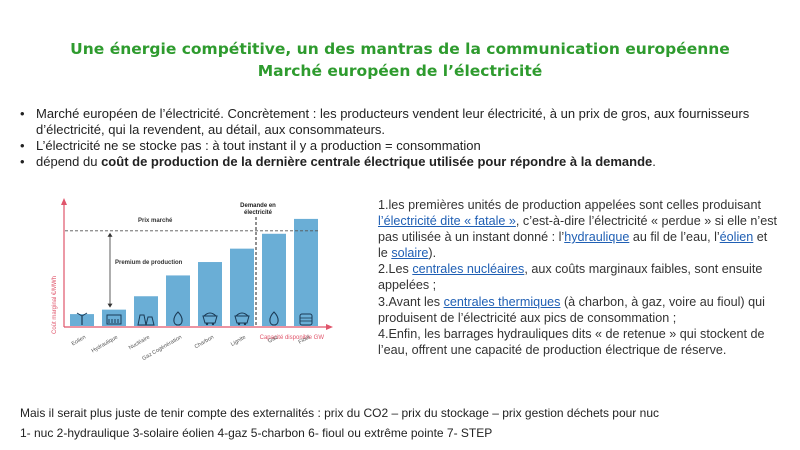 The image size is (800, 450). What do you see at coordinates (304, 340) in the screenshot?
I see `chart-category-label: Fioul` at bounding box center [304, 340].